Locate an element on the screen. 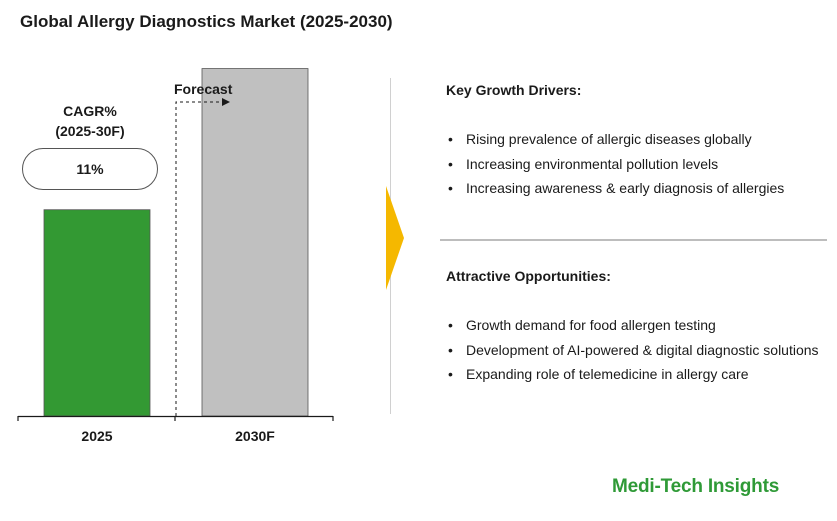  horizontal-divider is located at coordinates (633, 240).